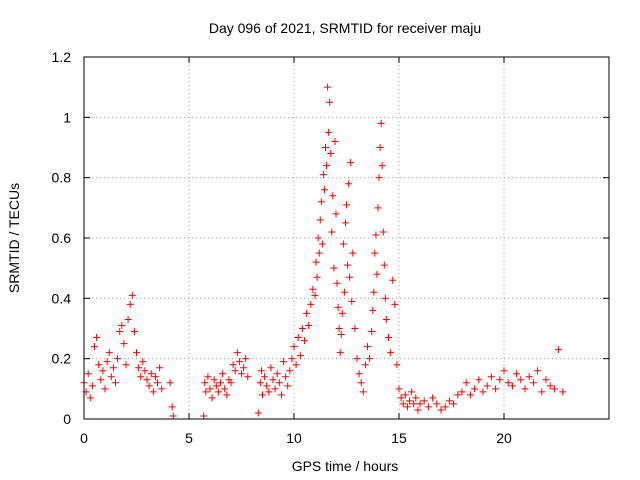 Image resolution: width=640 pixels, height=480 pixels. I want to click on y-axis-label: SRMTID / TECUs, so click(14, 238).